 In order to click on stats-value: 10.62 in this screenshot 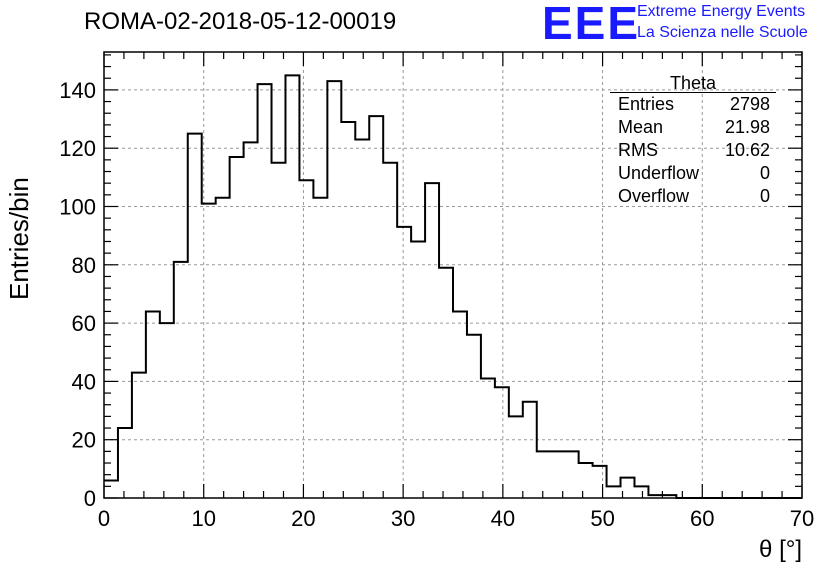, I will do `click(747, 150)`.